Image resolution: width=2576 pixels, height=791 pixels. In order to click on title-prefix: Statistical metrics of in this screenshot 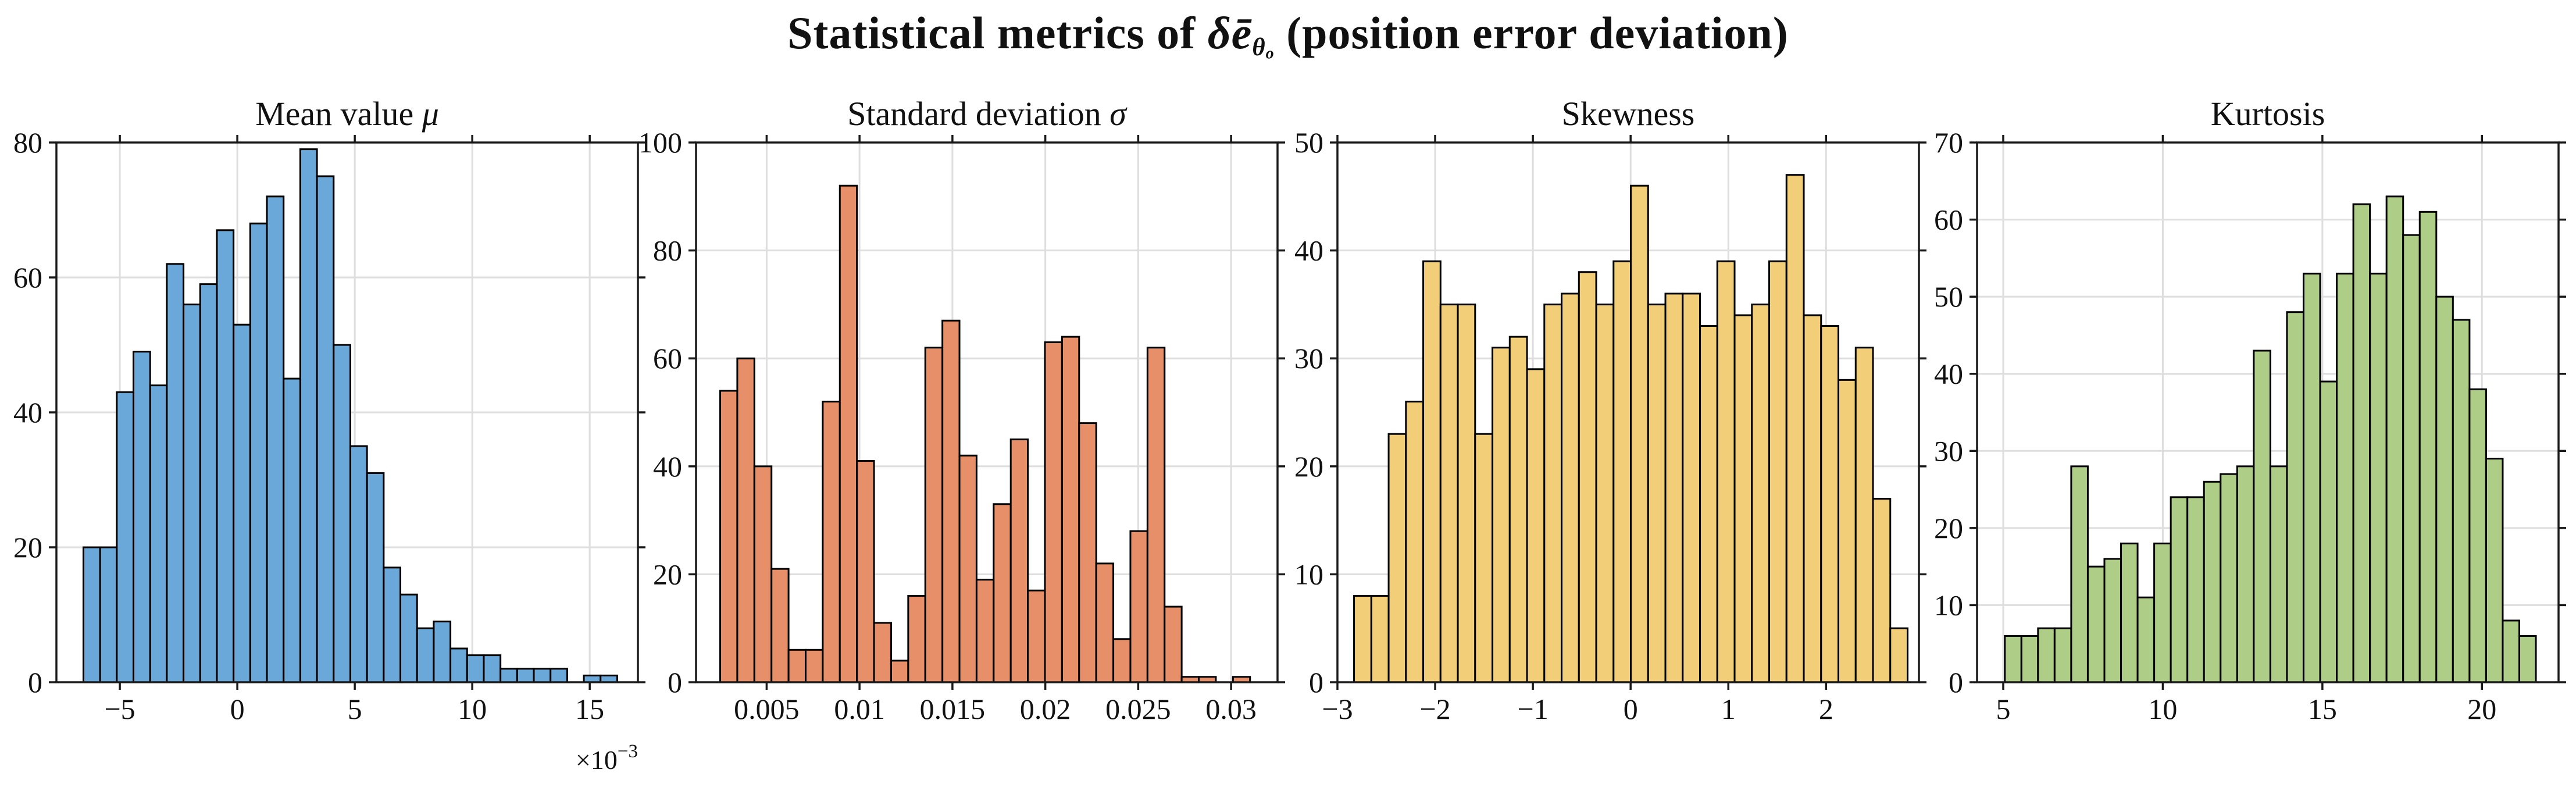, I will do `click(998, 33)`.